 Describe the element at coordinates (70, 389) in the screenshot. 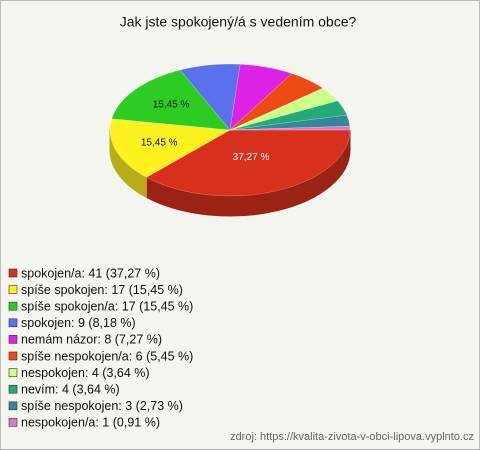

I see `legend-label: nevím: 4 (3,64 %)` at that location.